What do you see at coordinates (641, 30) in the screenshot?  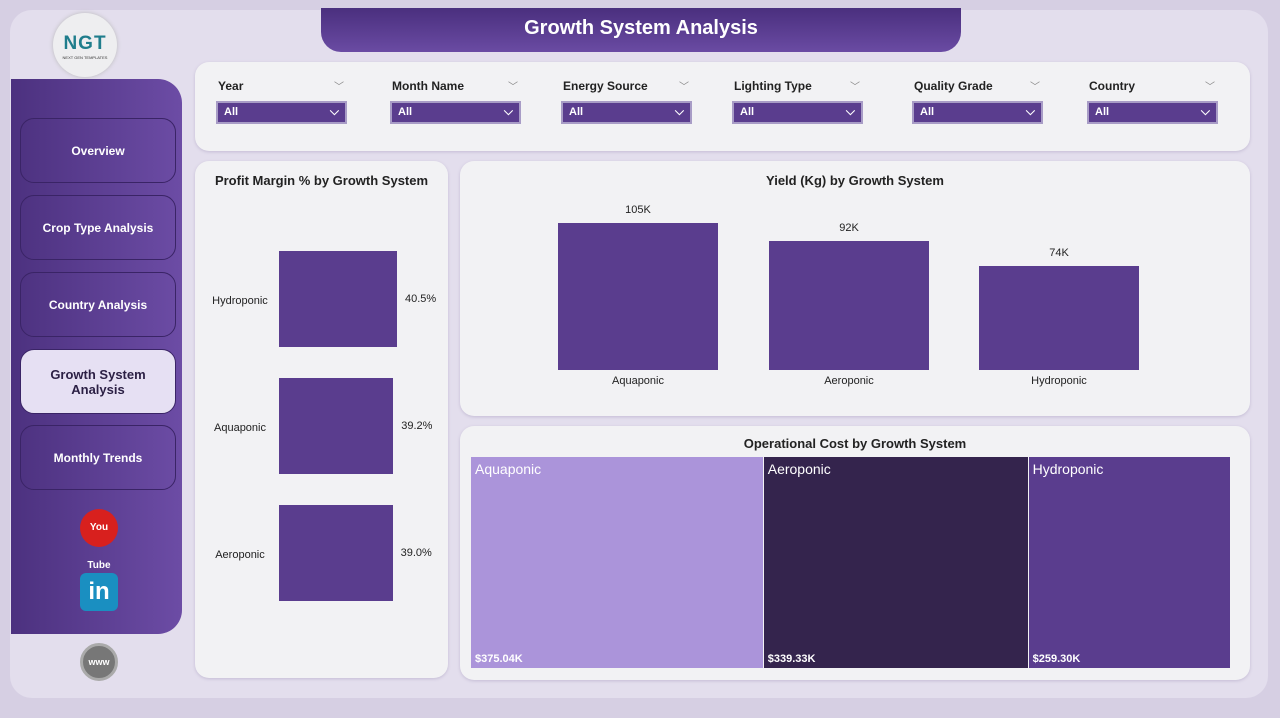 I see `page-title: Growth System Analysis` at bounding box center [641, 30].